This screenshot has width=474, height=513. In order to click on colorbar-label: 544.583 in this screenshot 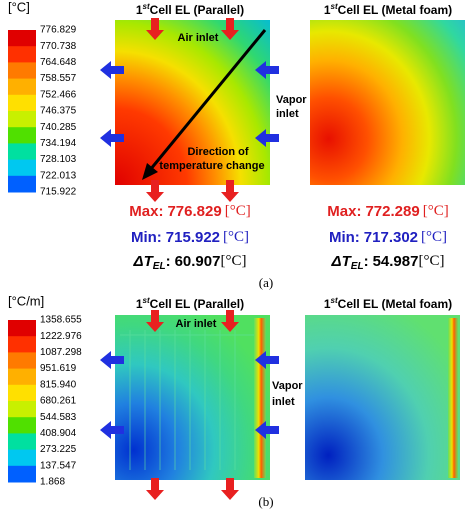, I will do `click(58, 417)`.